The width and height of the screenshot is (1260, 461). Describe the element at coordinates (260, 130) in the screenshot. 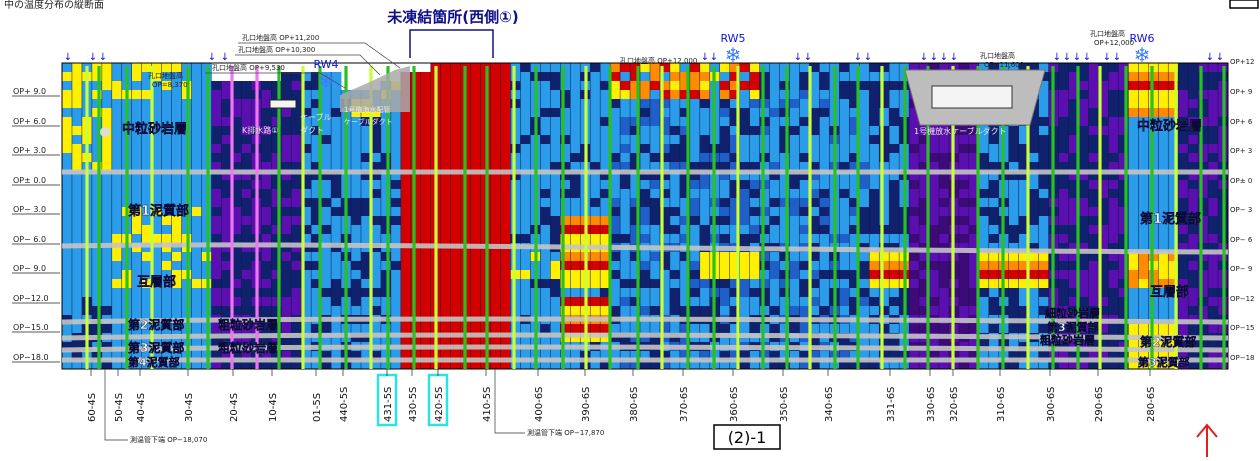

I see `structure-label: K排水路①` at that location.